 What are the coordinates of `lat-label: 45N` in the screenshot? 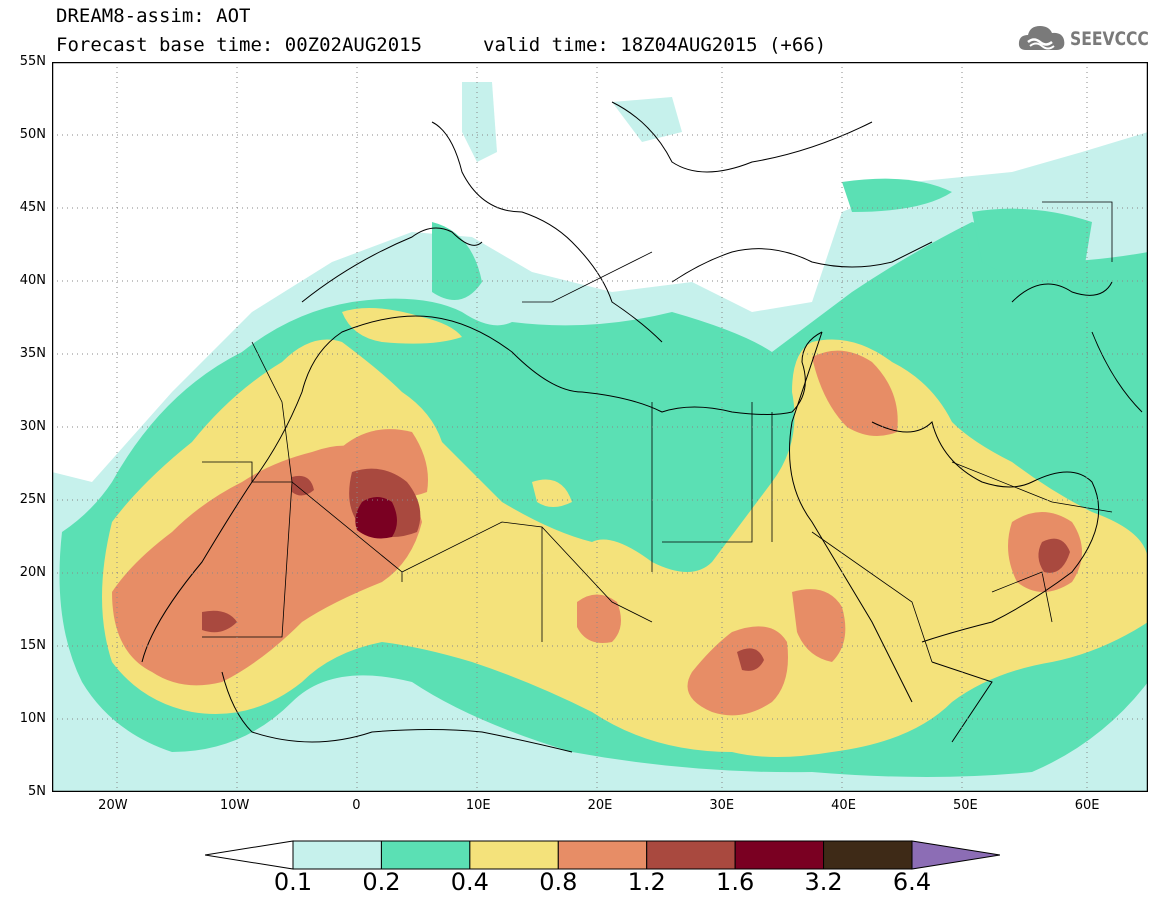 It's located at (32, 207).